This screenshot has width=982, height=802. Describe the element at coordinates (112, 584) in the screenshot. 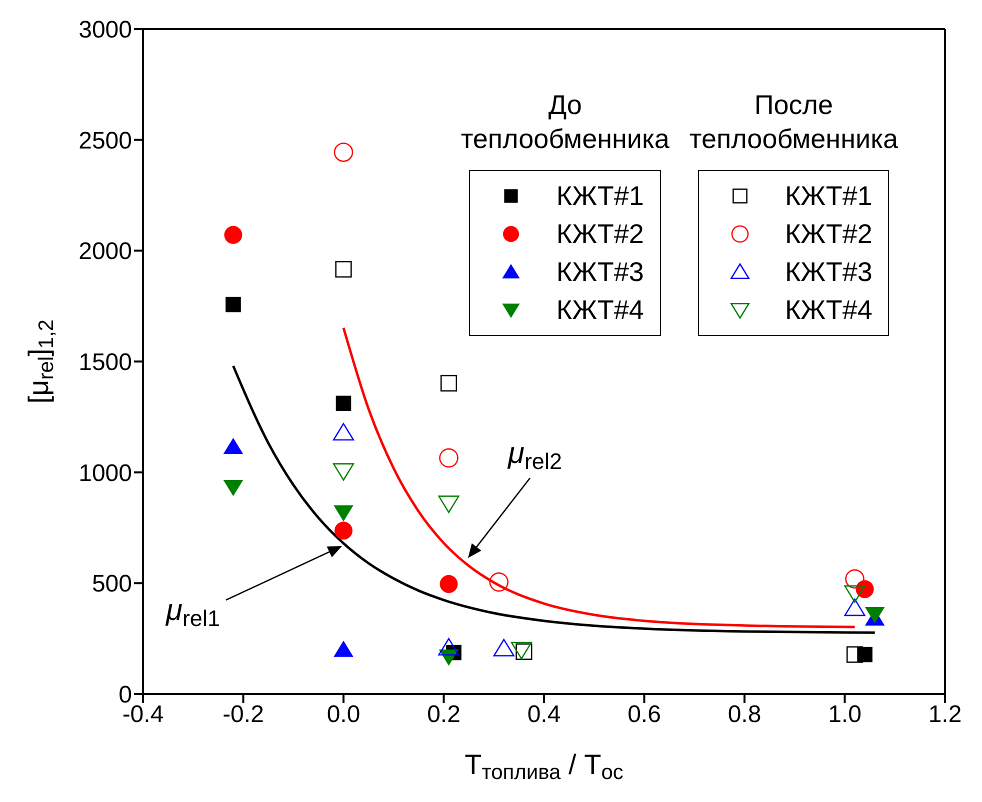

I see `y-tick-label: 500` at that location.